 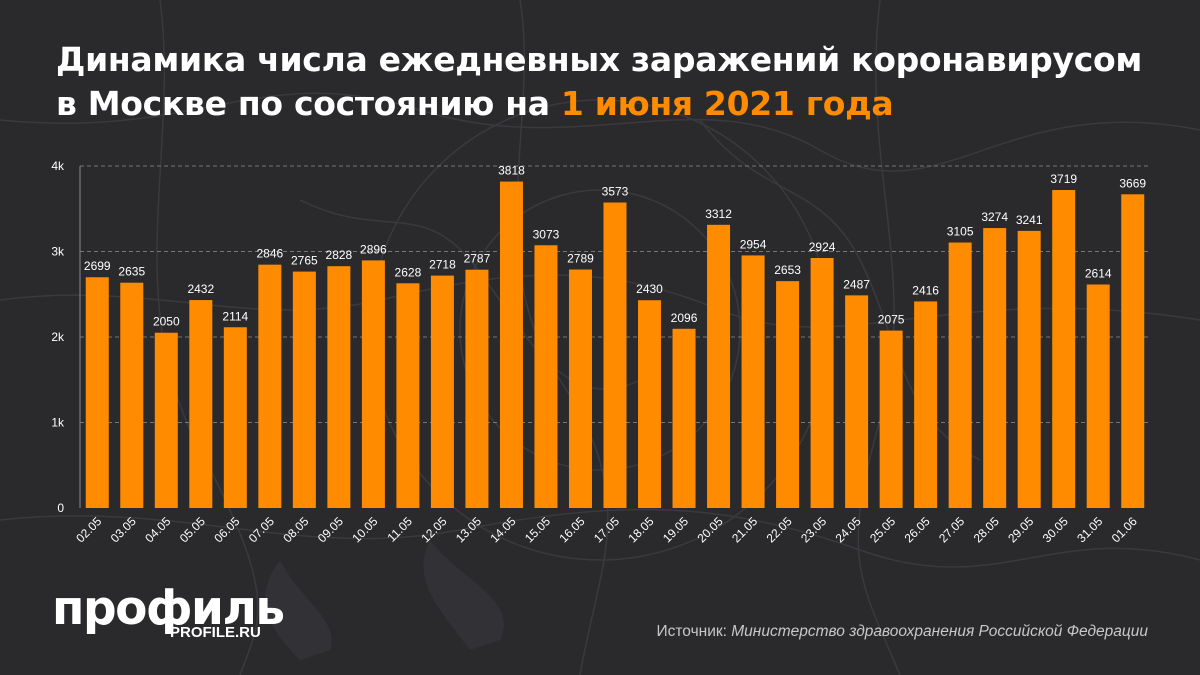 I want to click on bar-11.05, so click(x=408, y=395).